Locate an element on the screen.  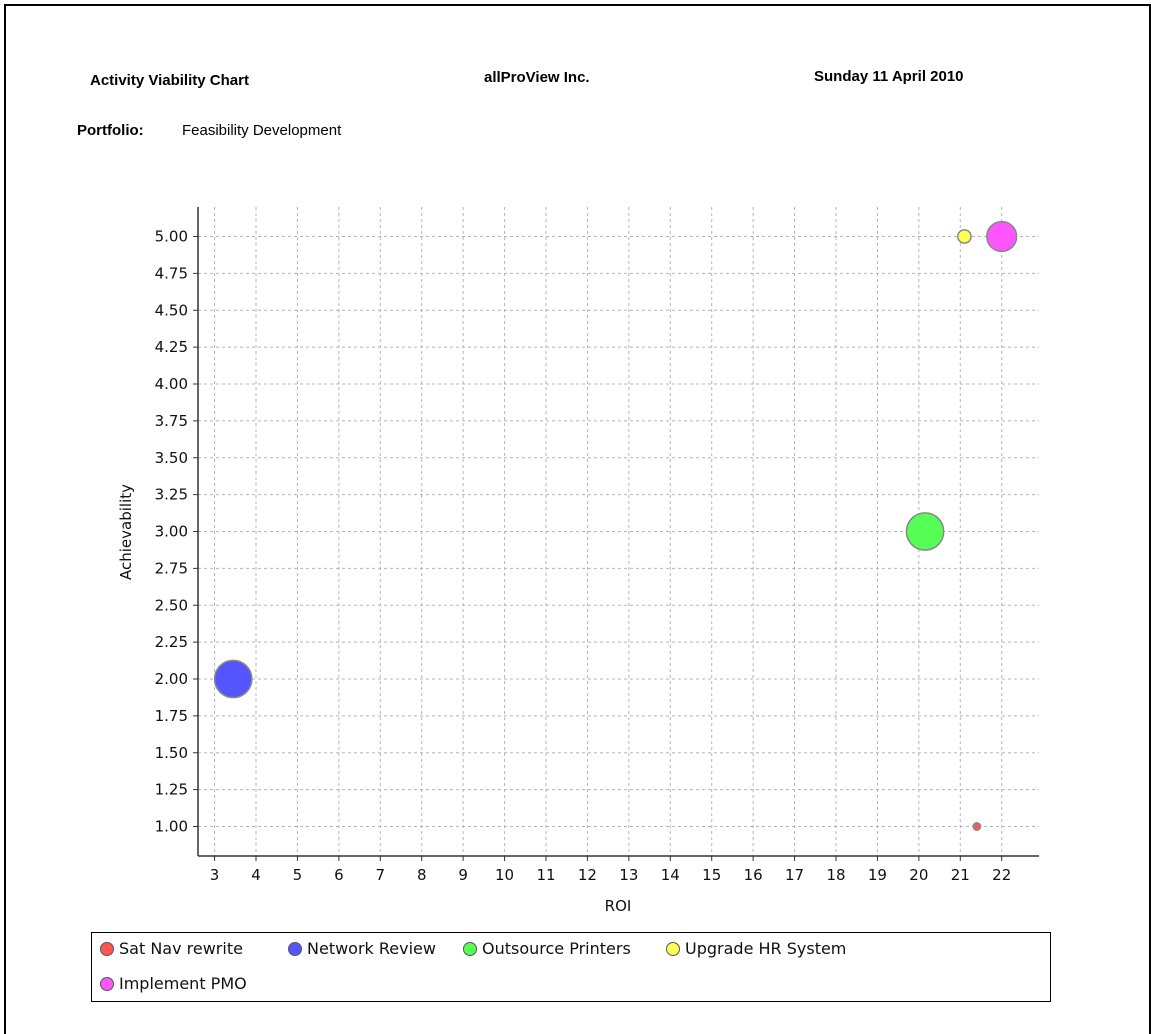
x-tick-label: 20 is located at coordinates (918, 875).